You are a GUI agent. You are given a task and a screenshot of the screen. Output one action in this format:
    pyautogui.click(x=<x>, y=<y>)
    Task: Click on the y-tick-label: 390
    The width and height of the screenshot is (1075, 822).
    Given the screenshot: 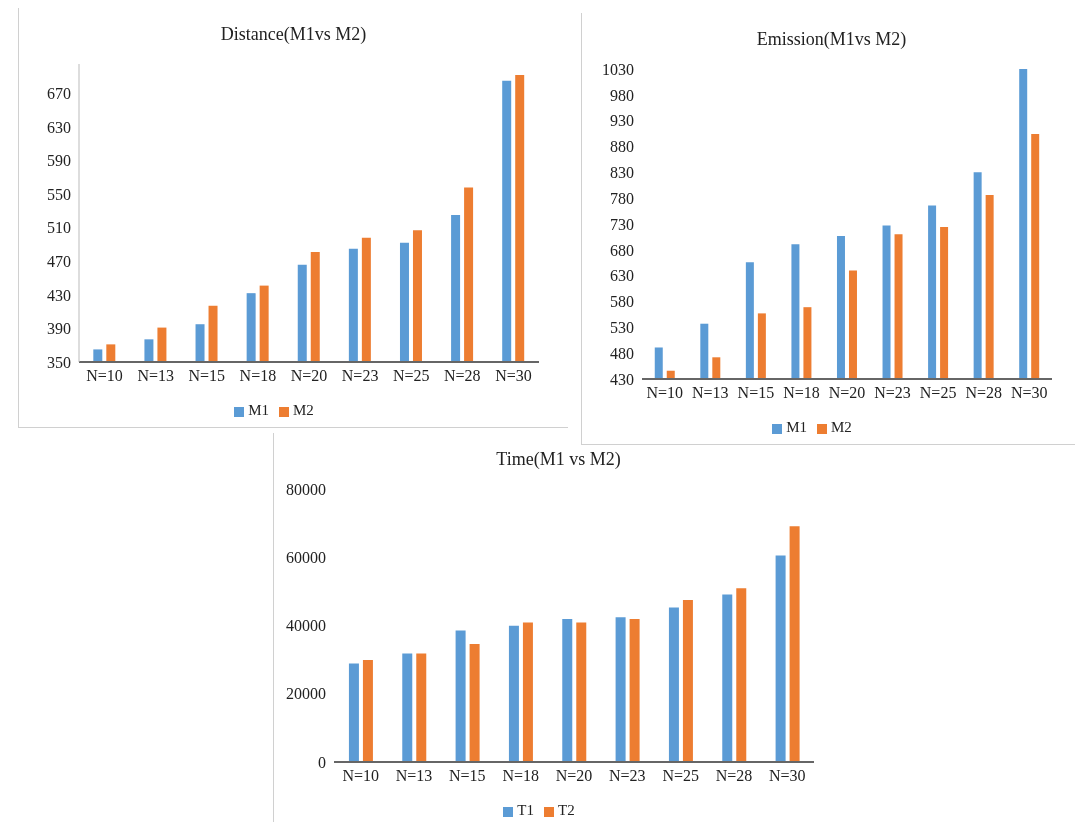 What is the action you would take?
    pyautogui.click(x=59, y=329)
    